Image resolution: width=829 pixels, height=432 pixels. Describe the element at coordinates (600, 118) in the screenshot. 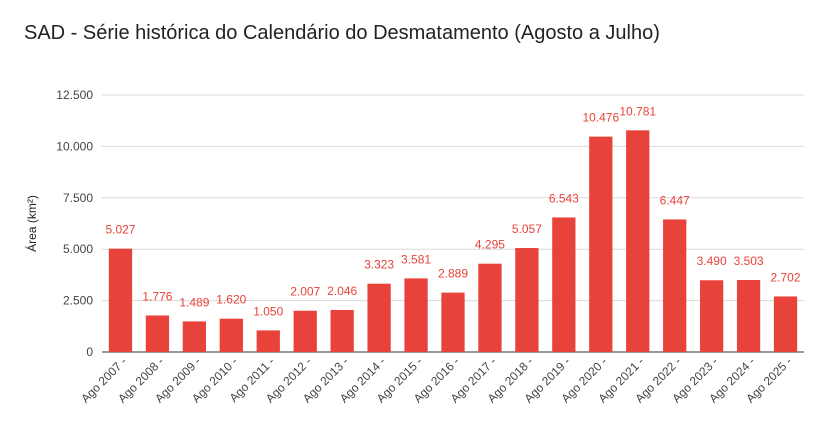

I see `data-label: 10.476` at that location.